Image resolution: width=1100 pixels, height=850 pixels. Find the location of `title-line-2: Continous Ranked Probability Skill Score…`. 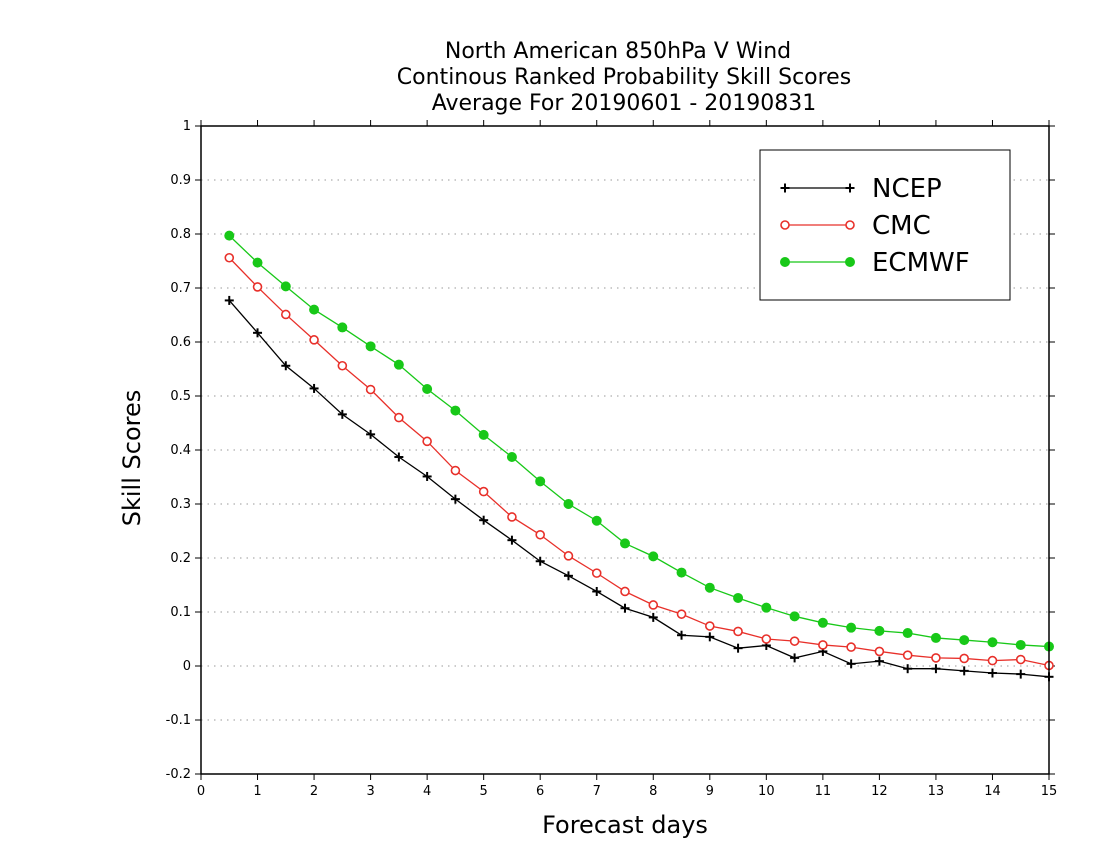

title-line-2: Continous Ranked Probability Skill Score… is located at coordinates (624, 77).